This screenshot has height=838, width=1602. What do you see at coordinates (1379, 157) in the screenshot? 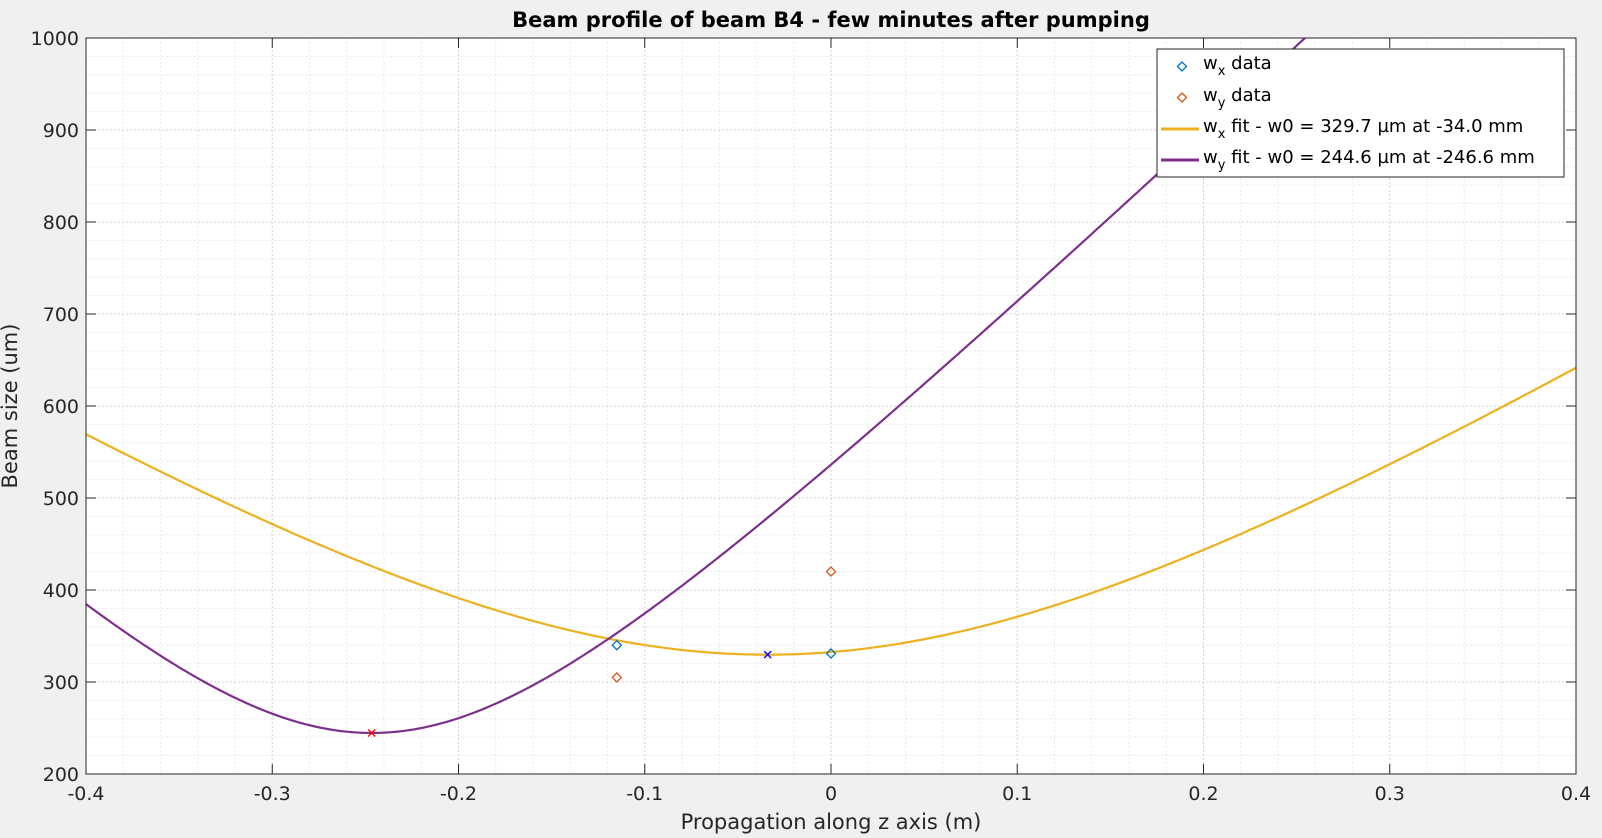
I see `legend-text-rest: fit - w0 = 244.6 µm at -246.6 mm` at bounding box center [1379, 157].